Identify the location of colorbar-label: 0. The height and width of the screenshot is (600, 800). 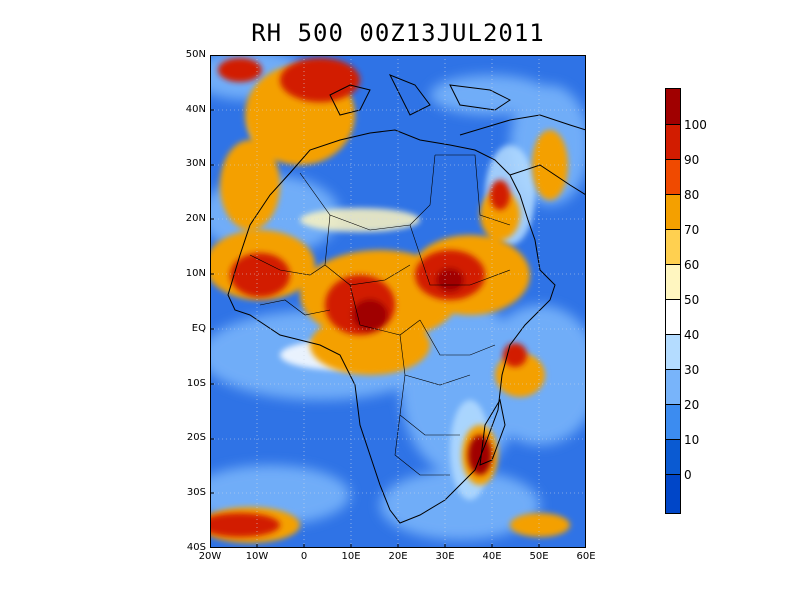
(688, 475).